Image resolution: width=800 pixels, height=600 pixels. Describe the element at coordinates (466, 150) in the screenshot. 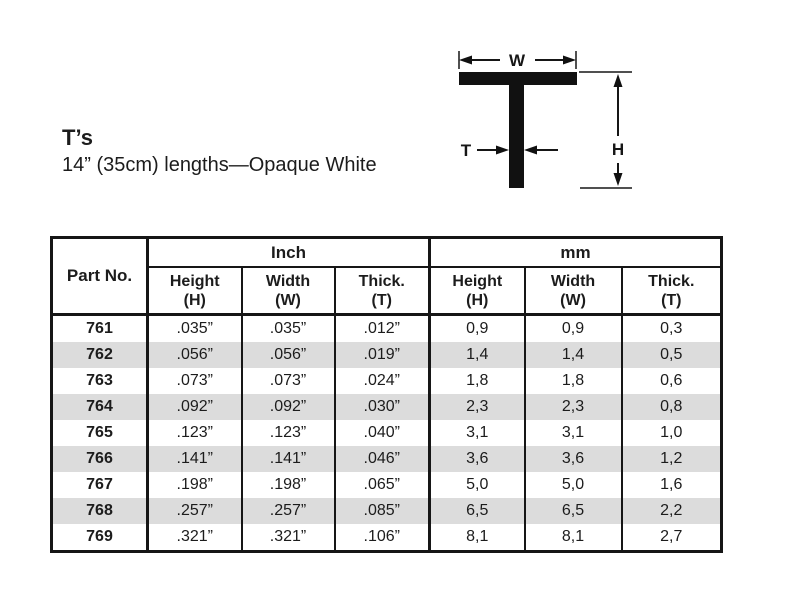

I see `thickness-dim-label: T` at that location.